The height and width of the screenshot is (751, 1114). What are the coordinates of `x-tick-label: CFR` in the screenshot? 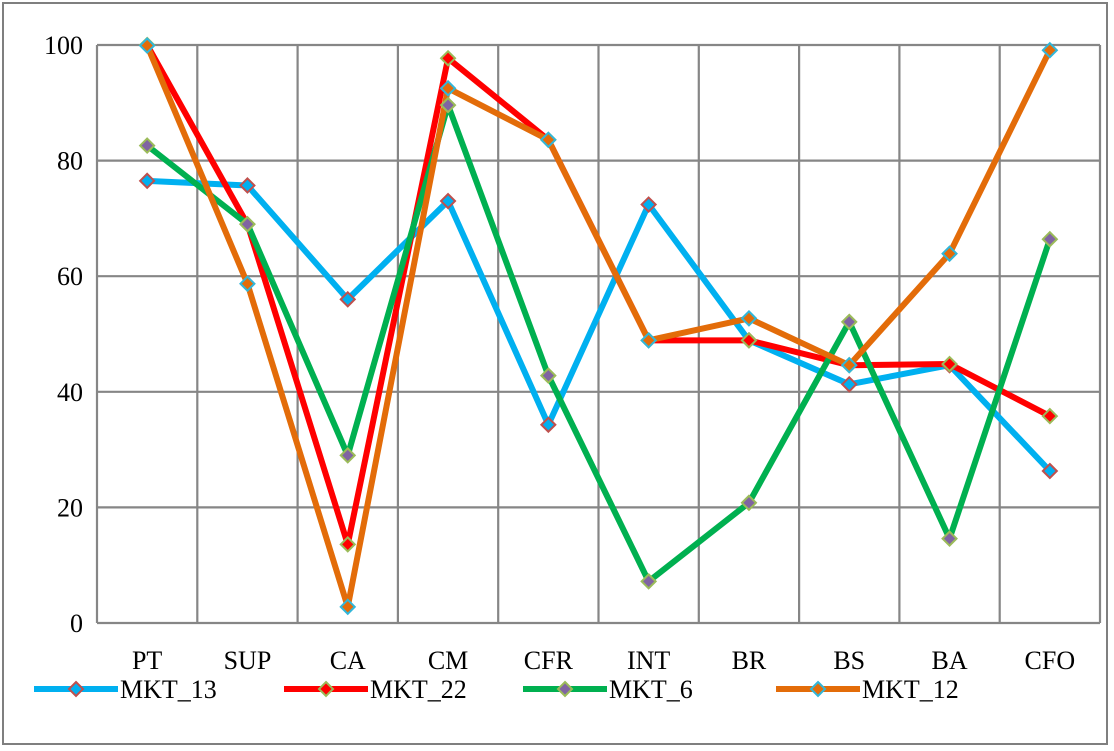 It's located at (549, 660).